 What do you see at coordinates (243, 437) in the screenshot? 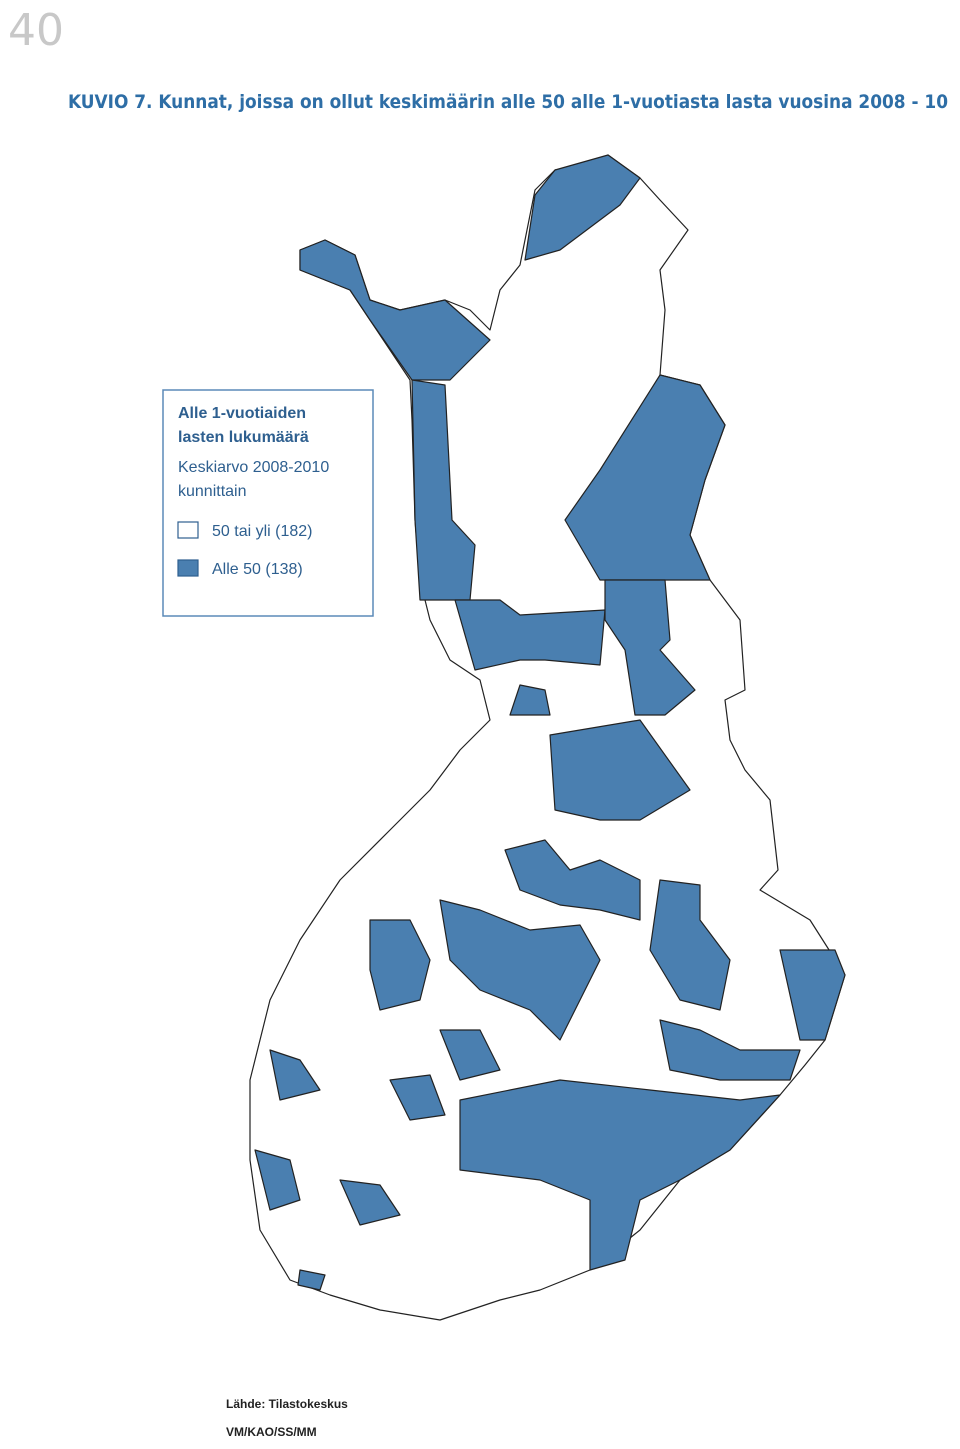
I see `legend-title: lasten lukumäärä` at bounding box center [243, 437].